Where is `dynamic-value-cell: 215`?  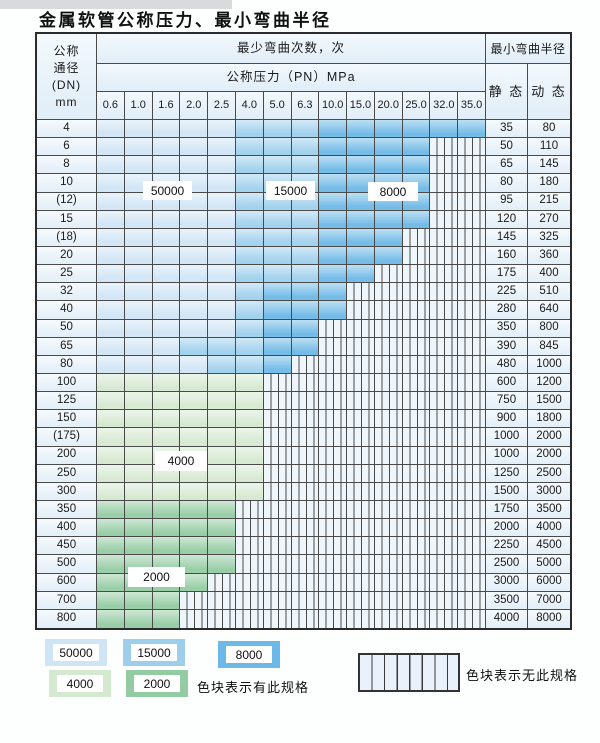
dynamic-value-cell: 215 is located at coordinates (549, 201).